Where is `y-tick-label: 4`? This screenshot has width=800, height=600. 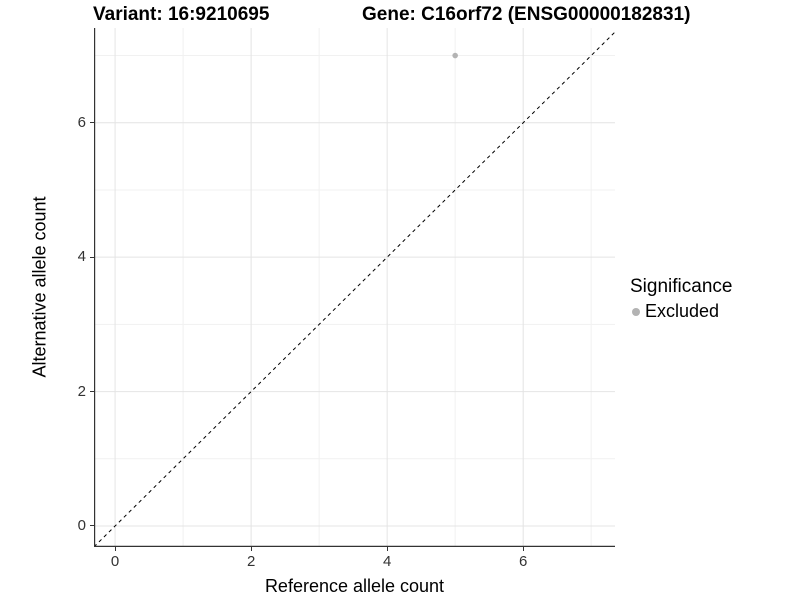
y-tick-label: 4 is located at coordinates (81, 257).